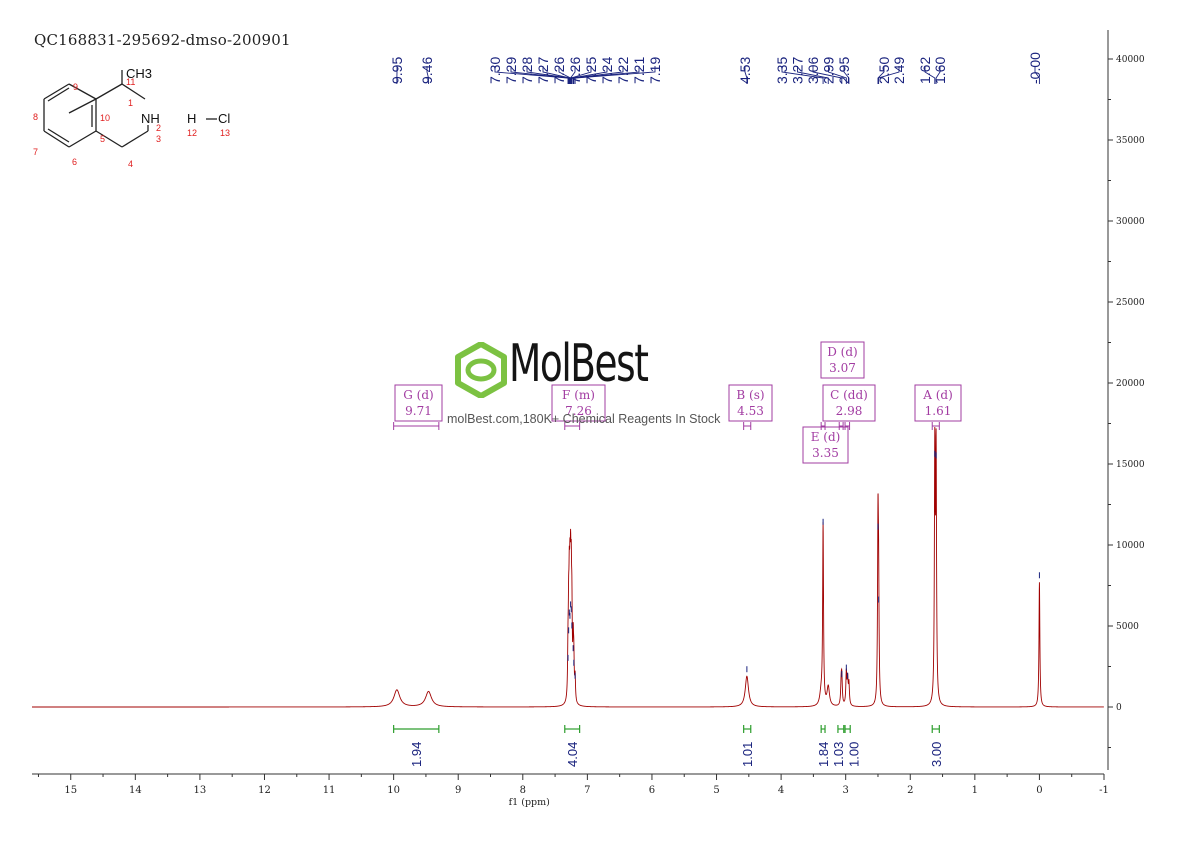 Image resolution: width=1190 pixels, height=841 pixels. I want to click on multiplet-shift: 3.07, so click(842, 368).